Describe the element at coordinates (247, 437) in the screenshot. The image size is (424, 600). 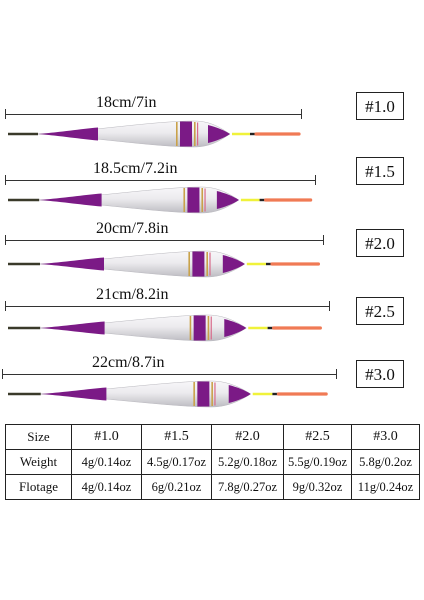
I see `header-cell: #2.0` at that location.